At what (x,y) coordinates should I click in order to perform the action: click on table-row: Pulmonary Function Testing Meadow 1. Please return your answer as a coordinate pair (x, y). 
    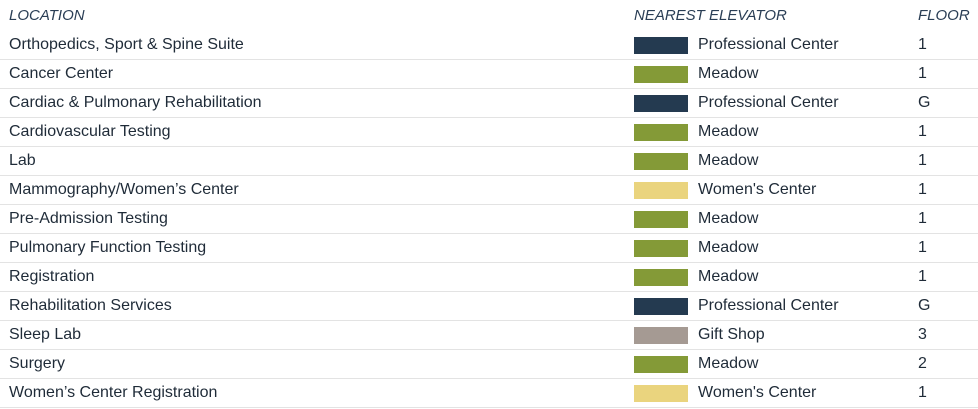
    Looking at the image, I should click on (489, 248).